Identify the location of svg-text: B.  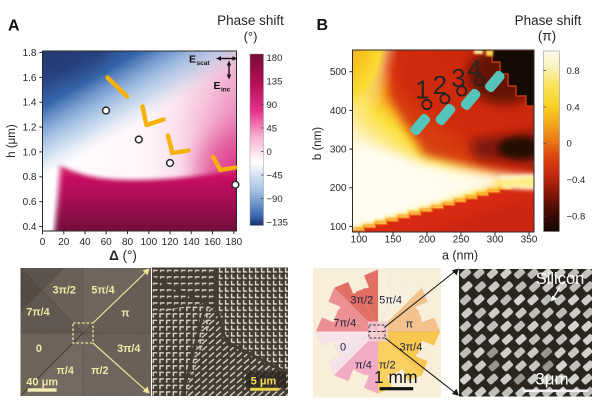
(323, 25).